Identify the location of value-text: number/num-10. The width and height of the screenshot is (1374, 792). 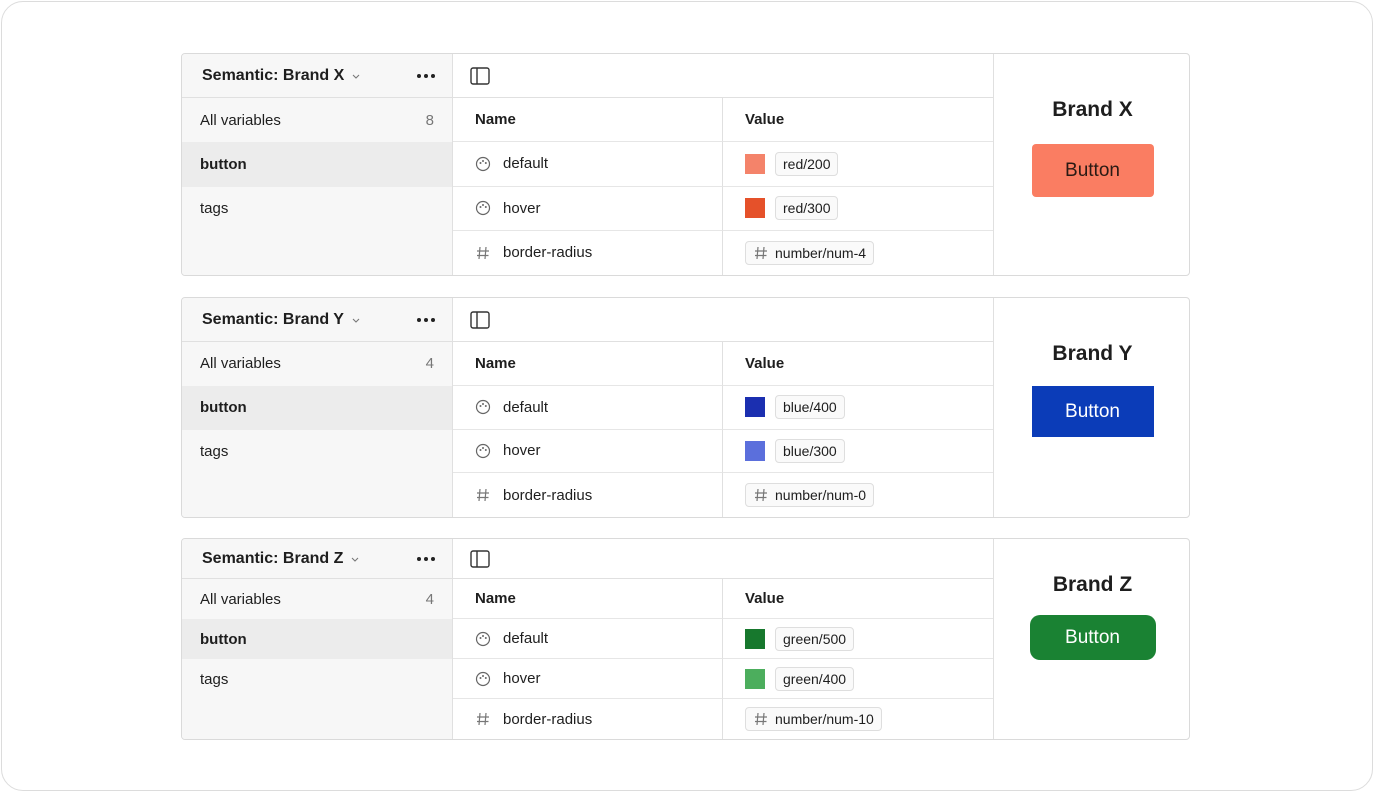
(824, 719).